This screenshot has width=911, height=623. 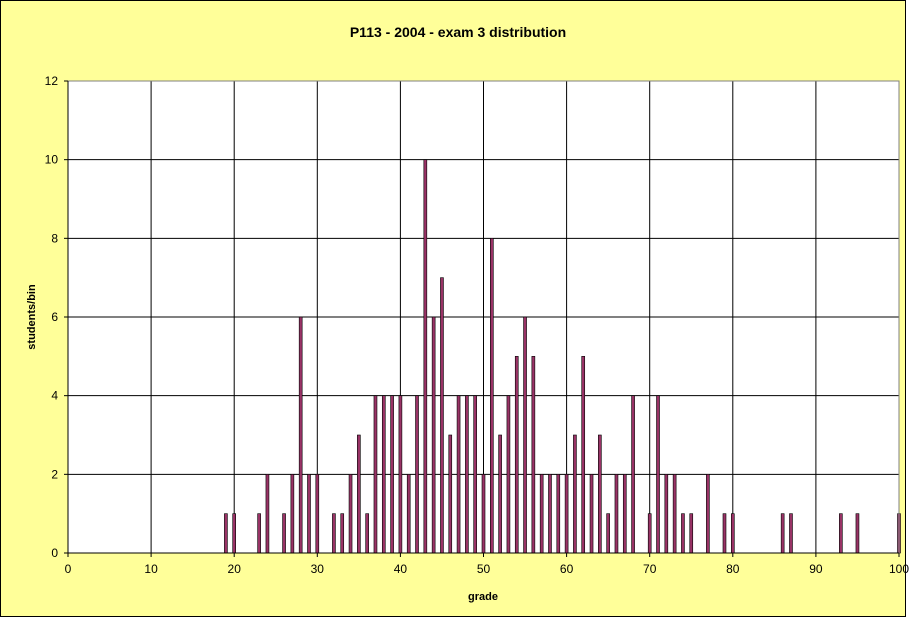 I want to click on x-tick-label: 70, so click(x=650, y=569).